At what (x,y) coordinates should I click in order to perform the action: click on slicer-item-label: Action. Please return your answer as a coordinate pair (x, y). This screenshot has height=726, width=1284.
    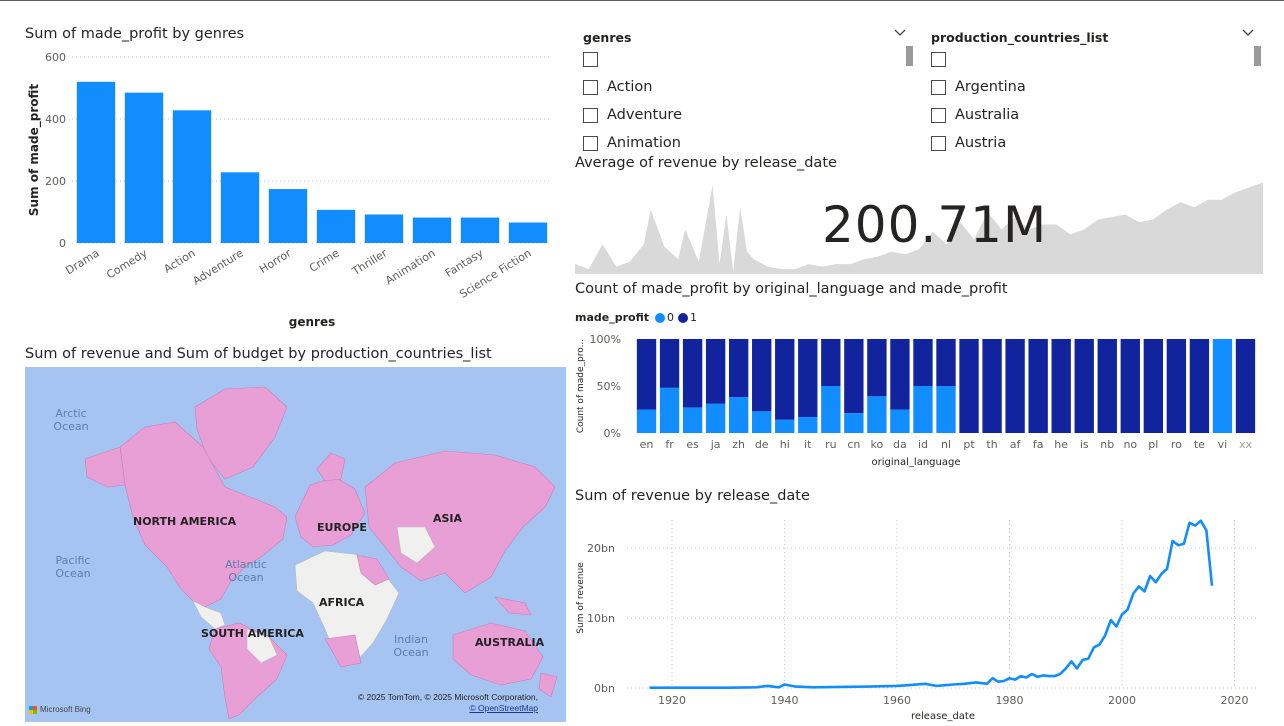
    Looking at the image, I should click on (630, 87).